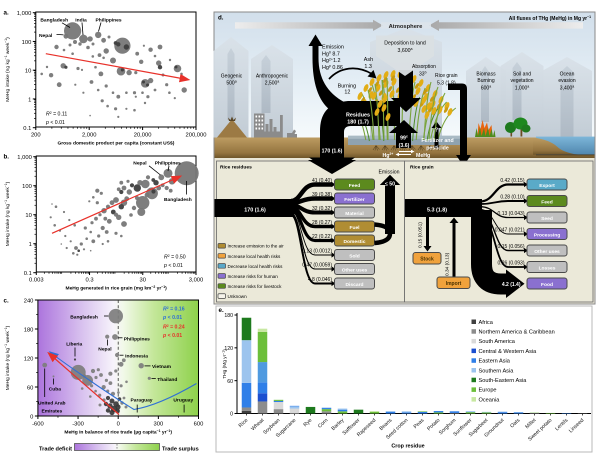 The image size is (600, 466). Describe the element at coordinates (495, 362) in the screenshot. I see `svg-text: Eastern Asia` at that location.